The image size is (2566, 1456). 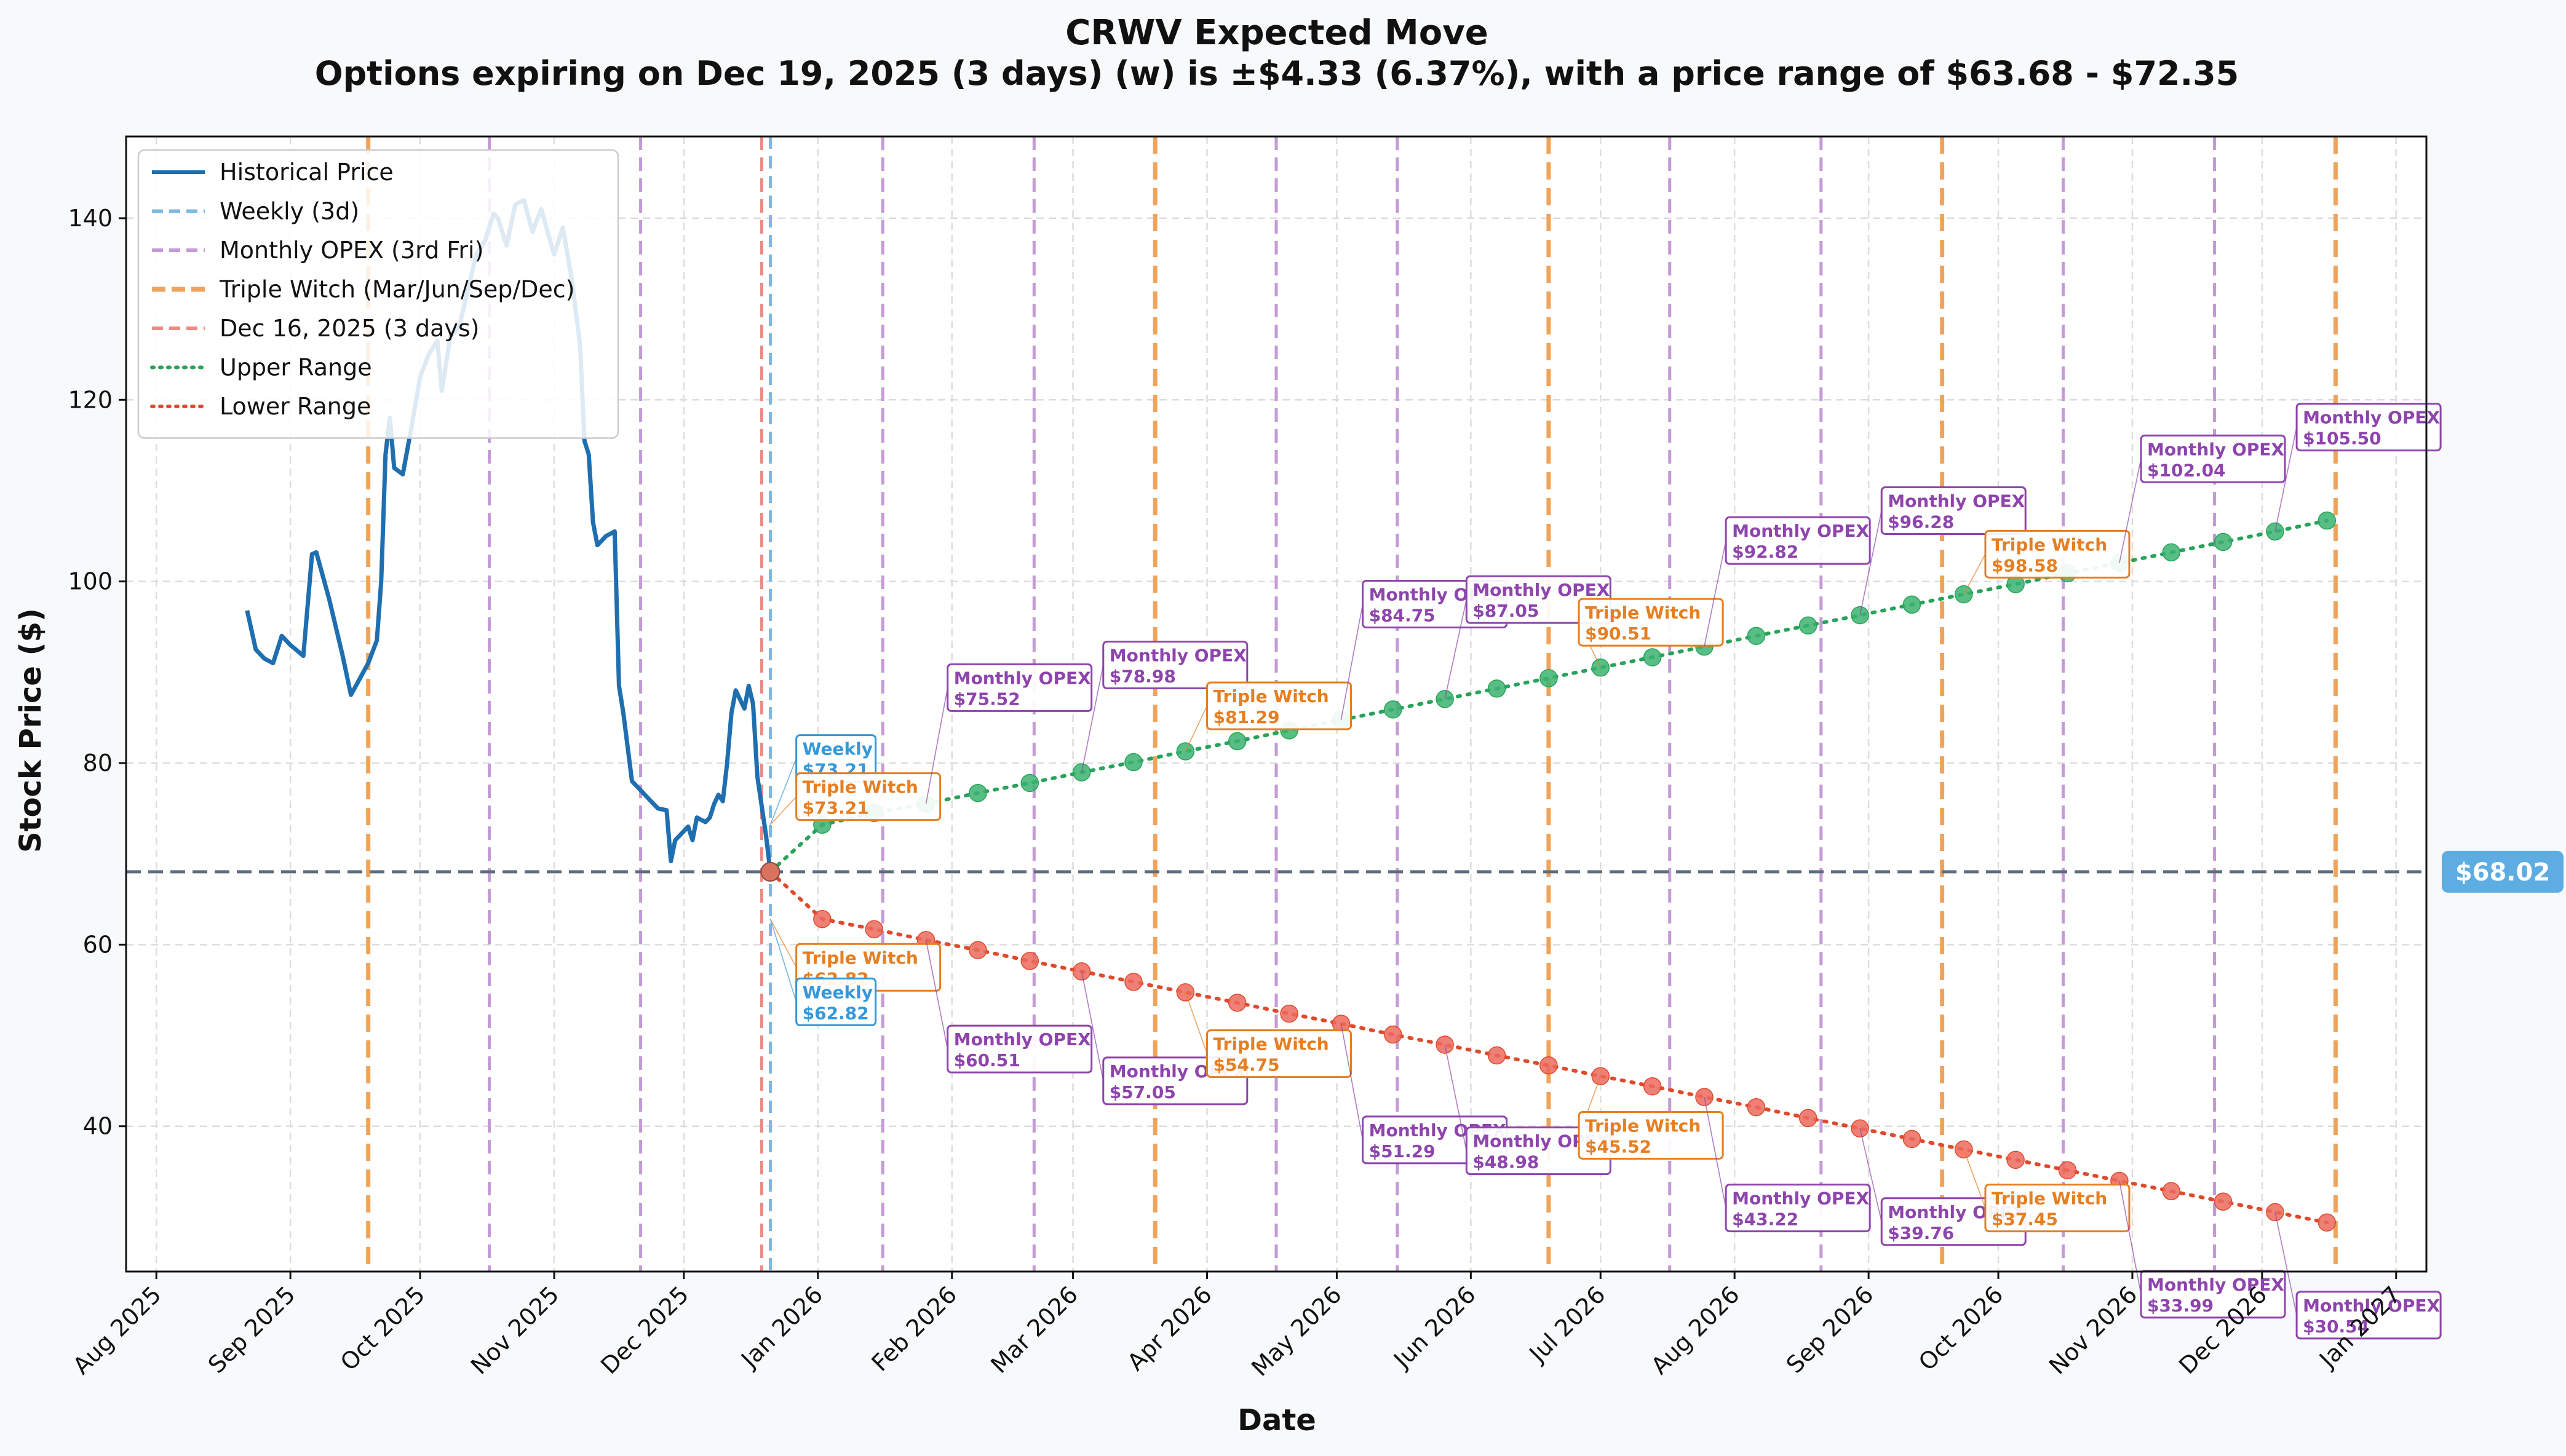 I want to click on legend-entry-label: Dec 16, 2025 (3 days), so click(x=350, y=329).